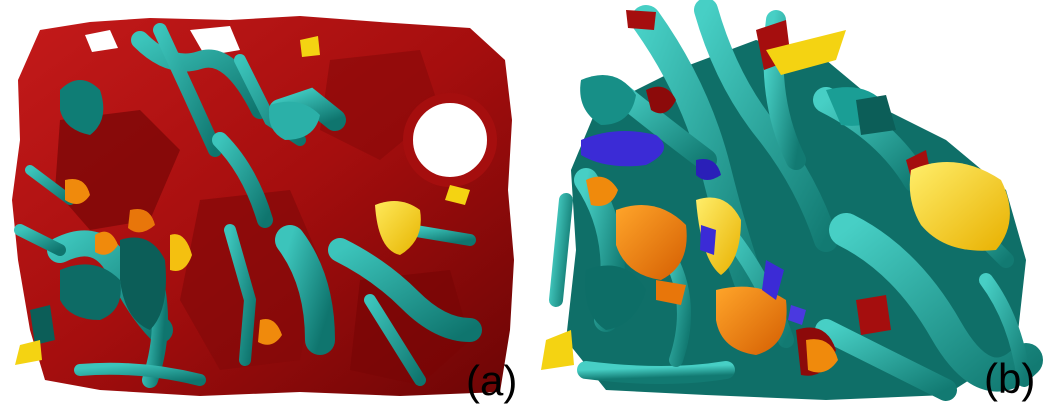  What do you see at coordinates (1010, 378) in the screenshot?
I see `panel-label-b: (b)` at bounding box center [1010, 378].